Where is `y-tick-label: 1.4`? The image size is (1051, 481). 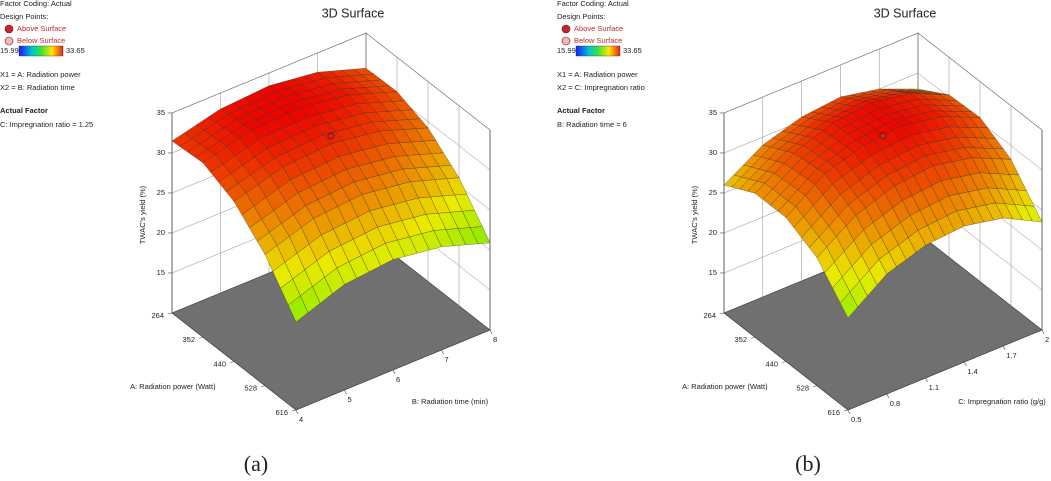
y-tick-label: 1.4 is located at coordinates (972, 371).